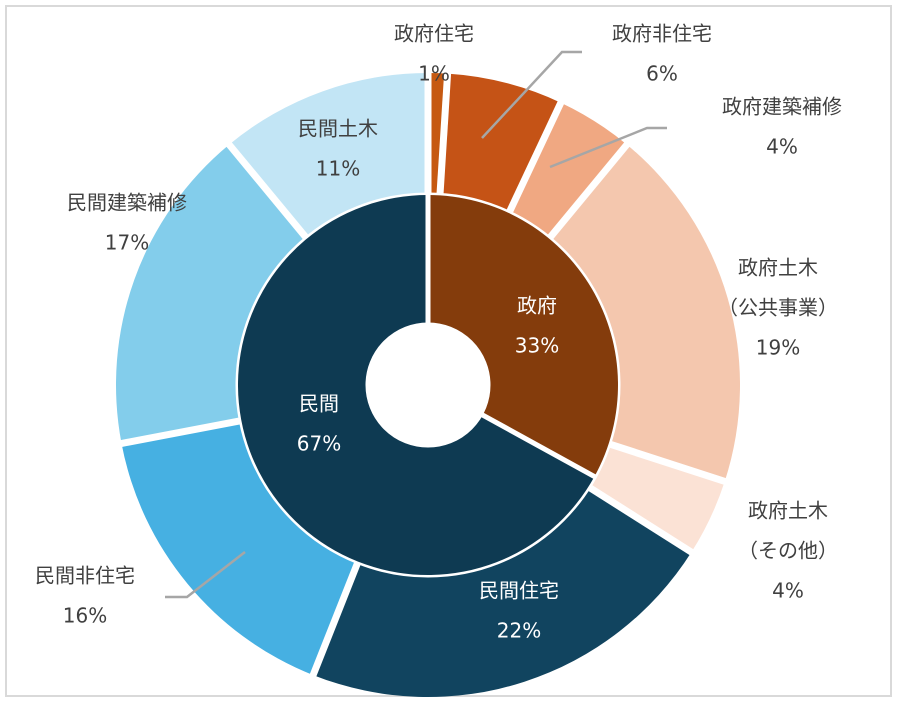 The image size is (900, 705). Describe the element at coordinates (338, 149) in the screenshot. I see `outer-label-8: 民間土木 11%` at that location.